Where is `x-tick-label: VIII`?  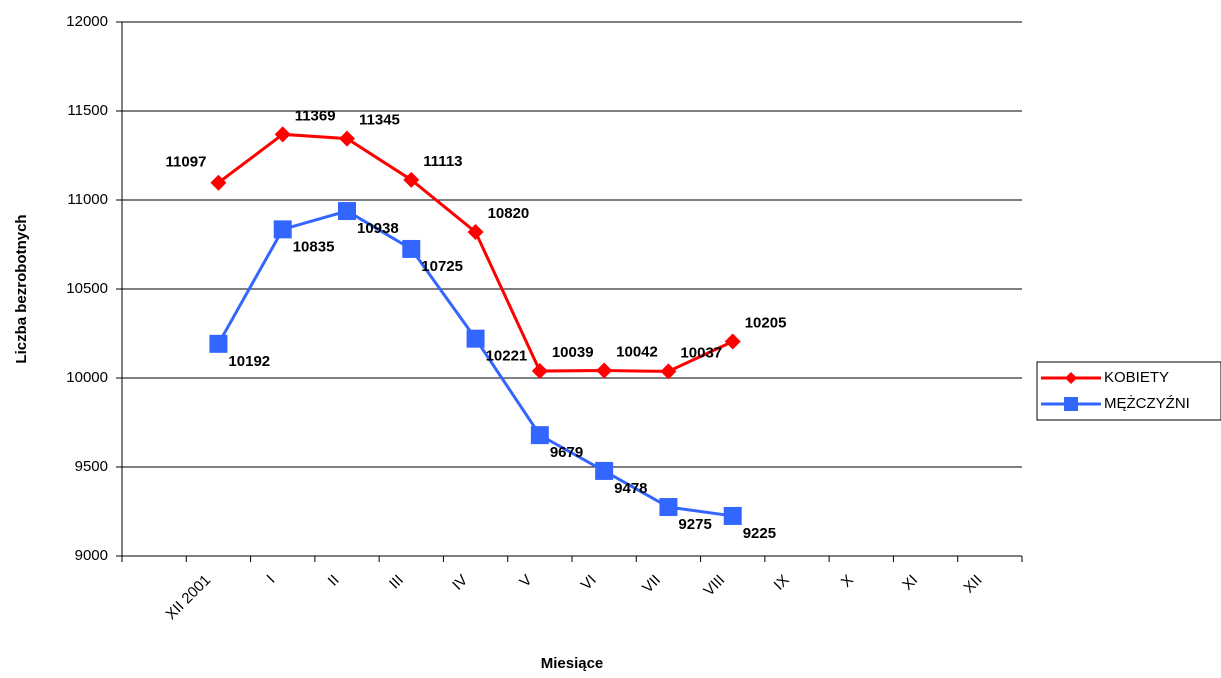
x-tick-label: VIII is located at coordinates (714, 586).